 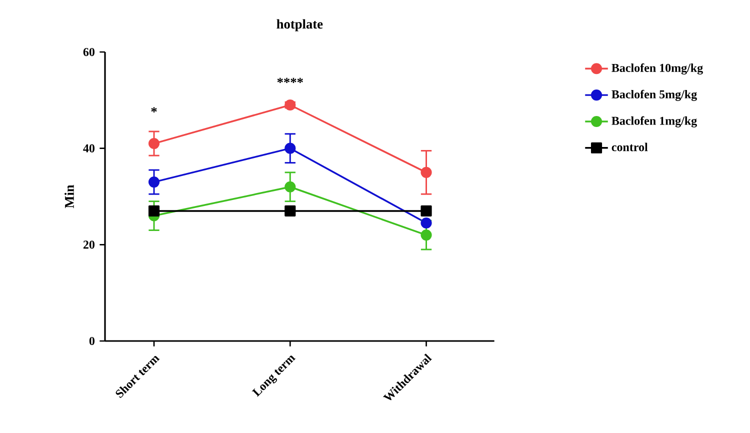 I want to click on y-axis-title: Min, so click(x=69, y=196).